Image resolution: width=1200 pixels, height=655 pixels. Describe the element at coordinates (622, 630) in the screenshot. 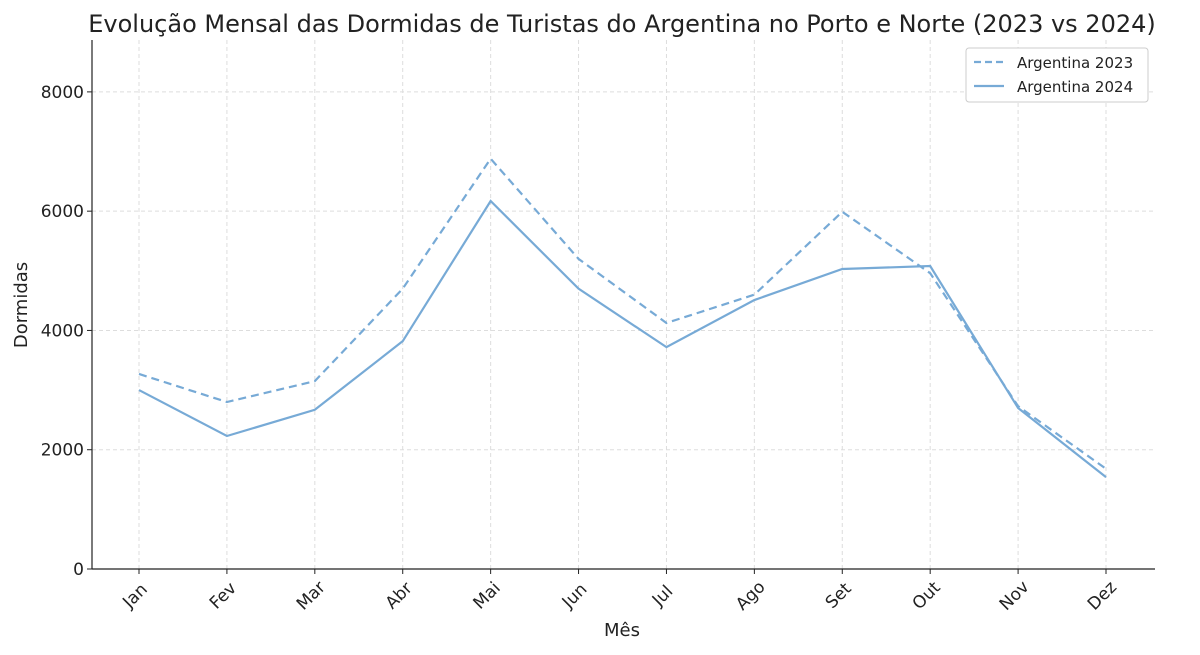

I see `x-axis-label: Mês` at that location.